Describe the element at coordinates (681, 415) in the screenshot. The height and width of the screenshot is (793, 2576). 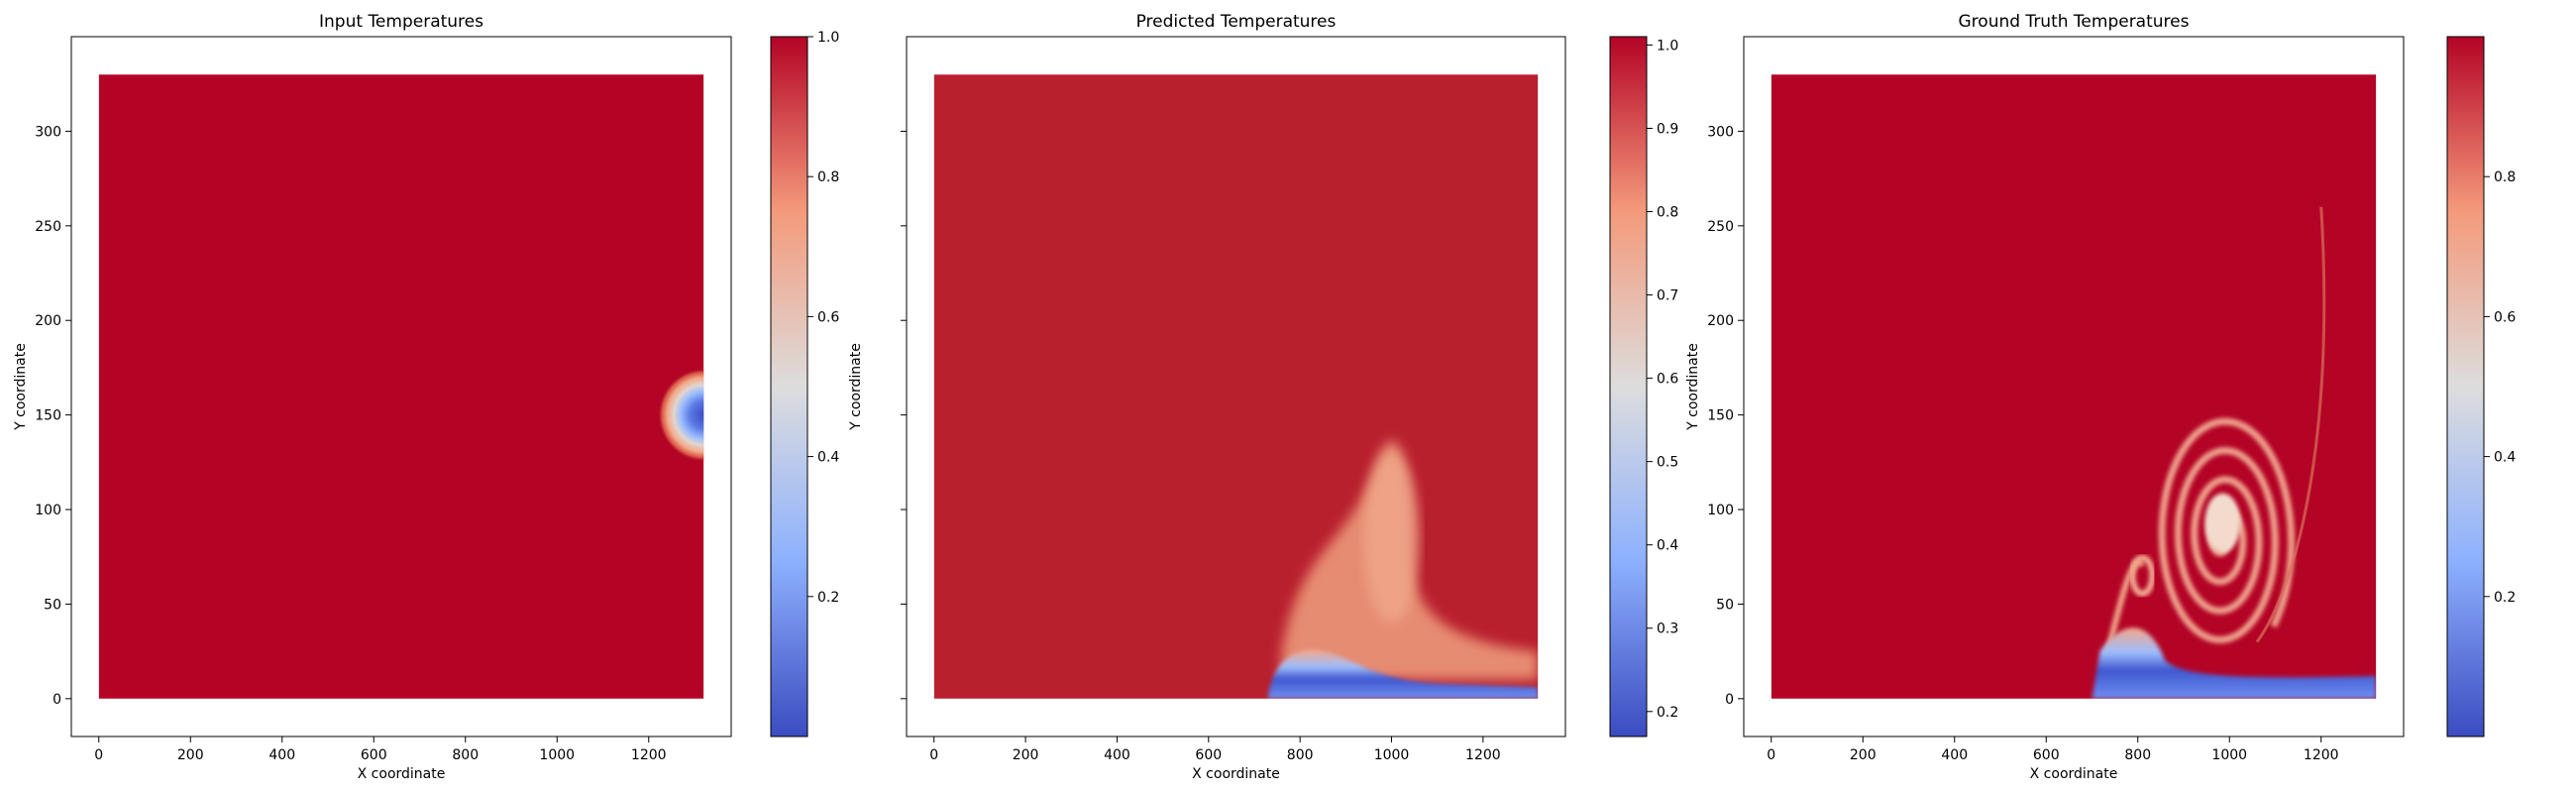
I see `cold-blob` at that location.